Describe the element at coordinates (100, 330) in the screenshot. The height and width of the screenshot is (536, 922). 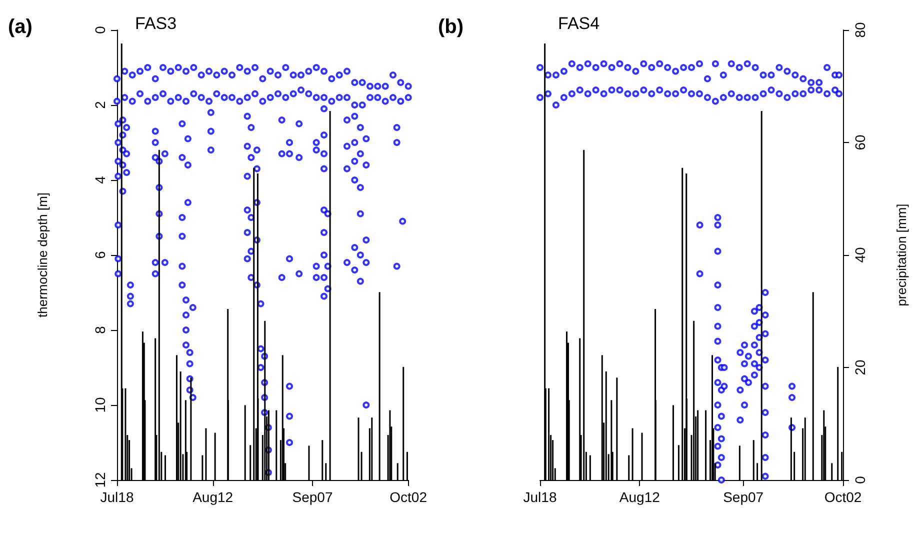
I see `y-tick-label: 8` at that location.